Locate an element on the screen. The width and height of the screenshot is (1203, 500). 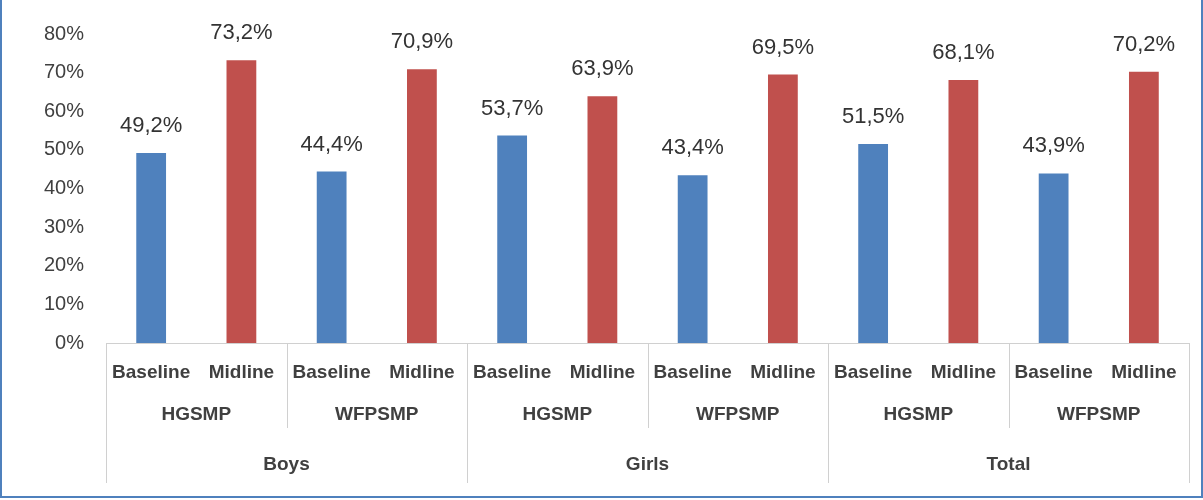
y-tick-label: 40% is located at coordinates (64, 187).